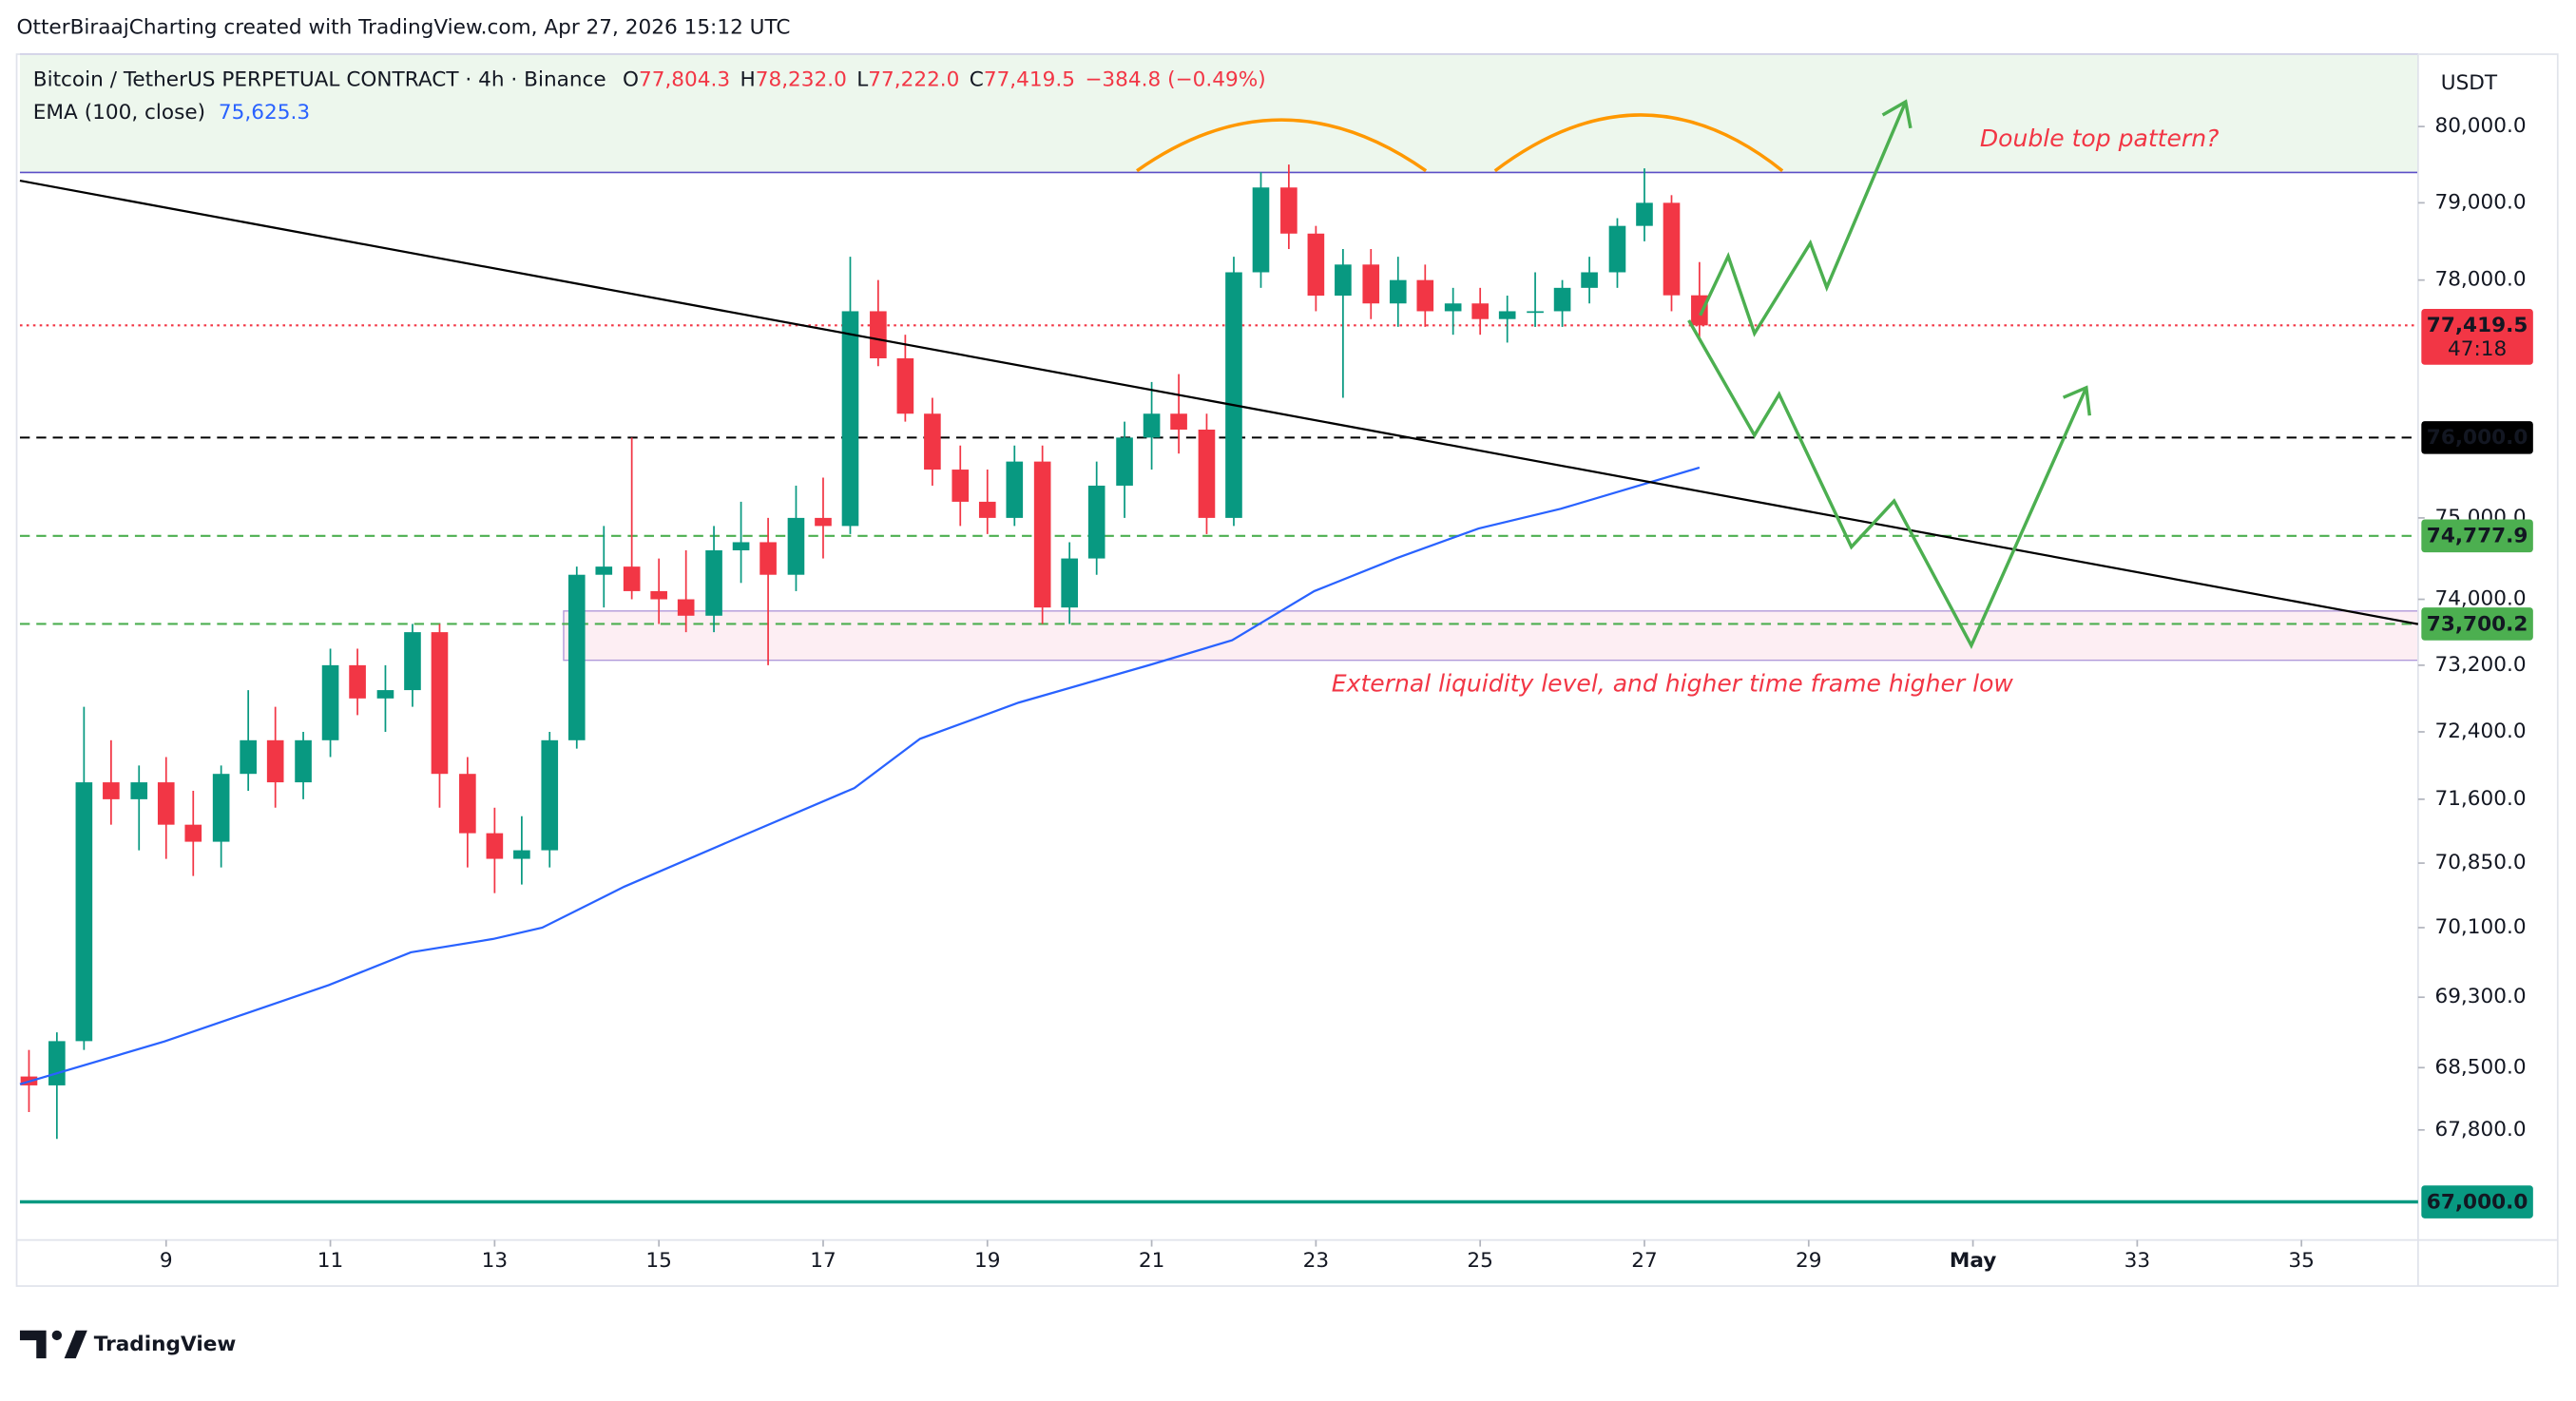  Describe the element at coordinates (2480, 731) in the screenshot. I see `y-tick-label: 72,400.0` at that location.